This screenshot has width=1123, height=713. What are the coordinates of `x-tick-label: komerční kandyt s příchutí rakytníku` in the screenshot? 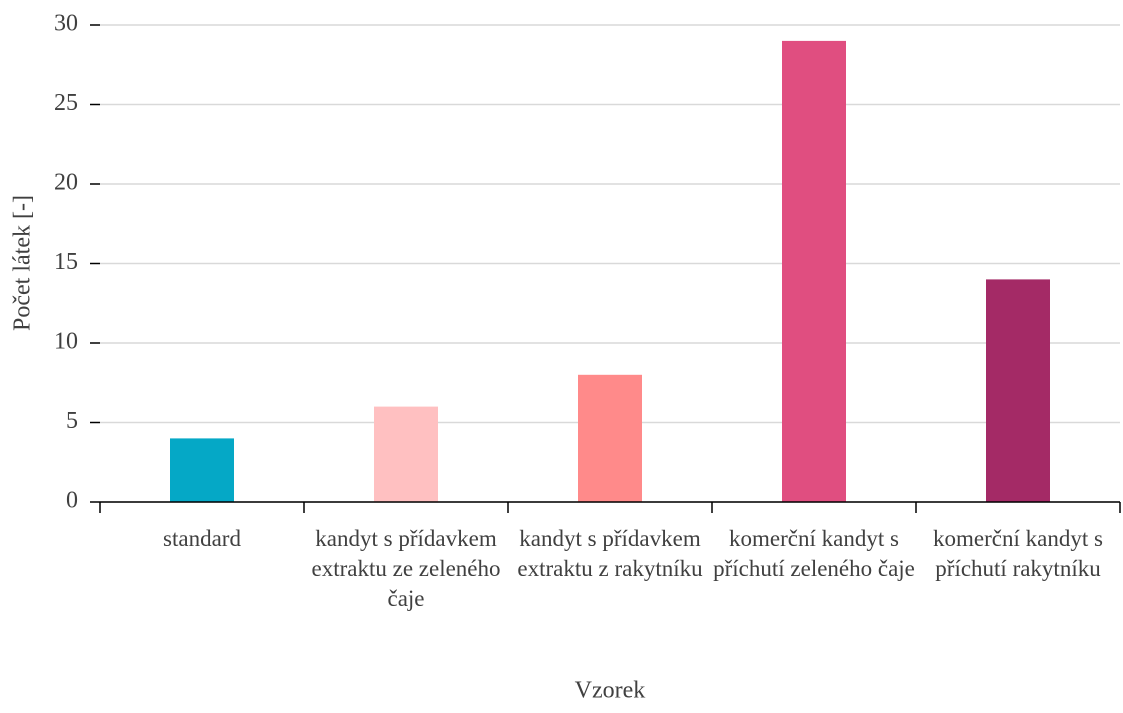 It's located at (1018, 553).